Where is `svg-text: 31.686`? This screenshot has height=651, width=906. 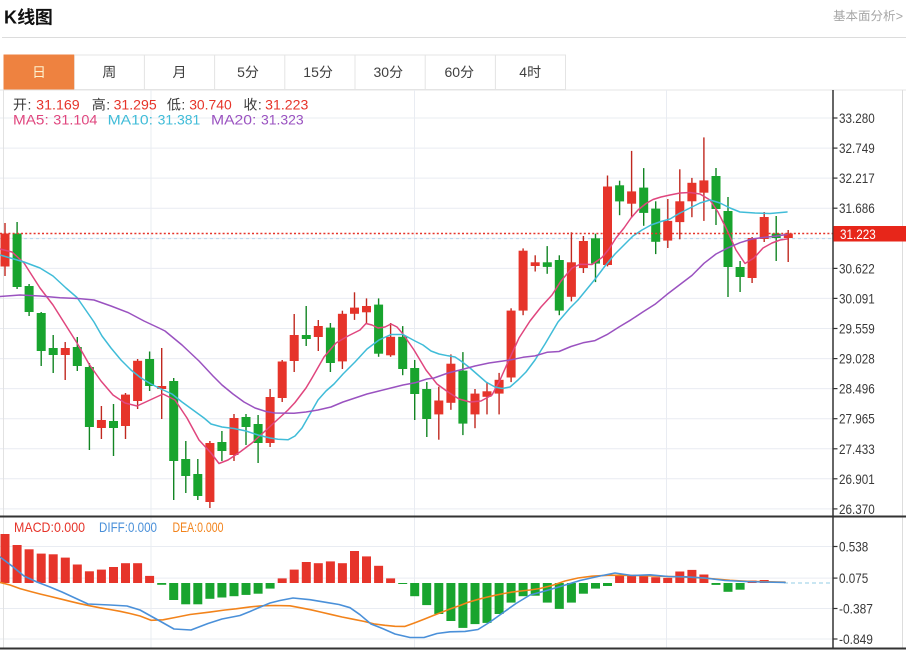 svg-text: 31.686 is located at coordinates (857, 208).